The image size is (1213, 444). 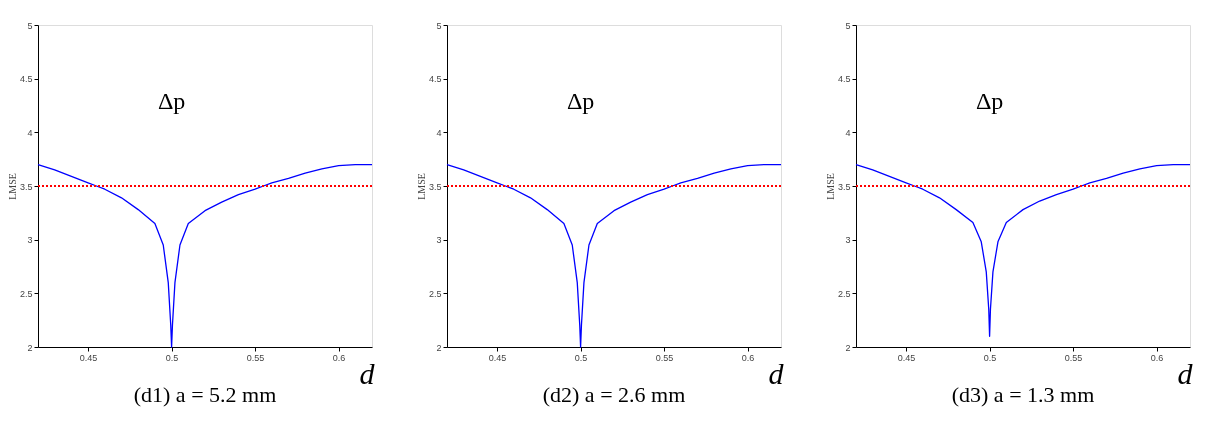 I want to click on text: (d2) a = 2.6 mm, so click(x=614, y=394).